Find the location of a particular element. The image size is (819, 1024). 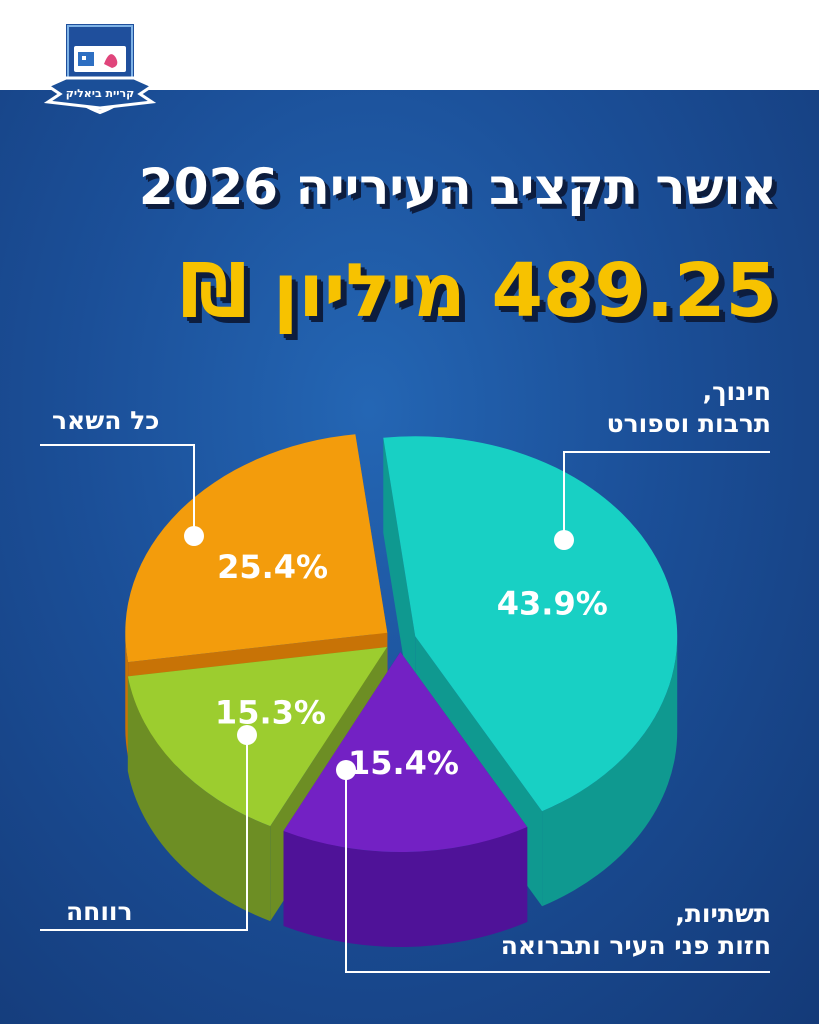

pie-slice-education is located at coordinates (530, 624).